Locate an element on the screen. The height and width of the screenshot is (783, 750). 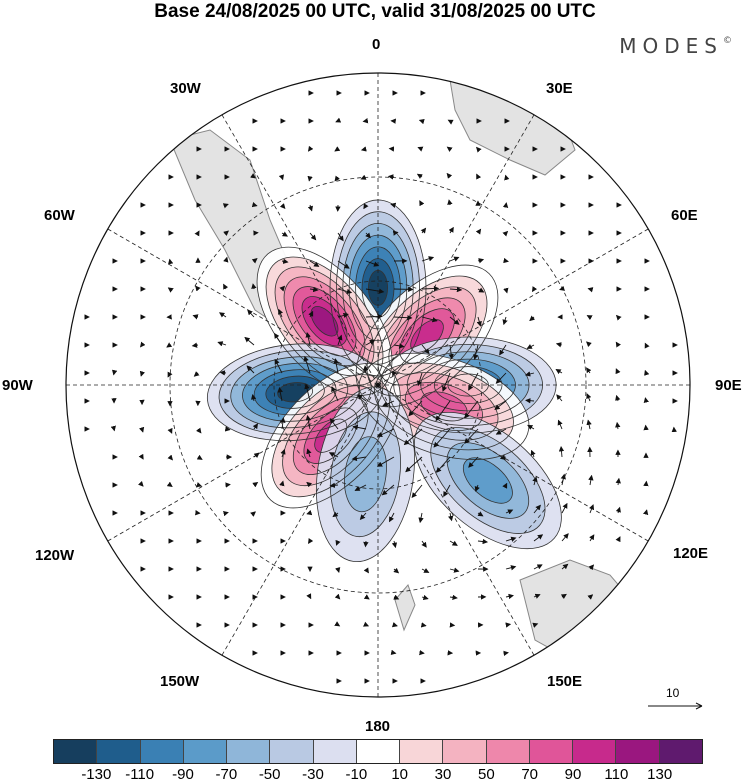
colorbar-tick-label: 30 is located at coordinates (443, 774).